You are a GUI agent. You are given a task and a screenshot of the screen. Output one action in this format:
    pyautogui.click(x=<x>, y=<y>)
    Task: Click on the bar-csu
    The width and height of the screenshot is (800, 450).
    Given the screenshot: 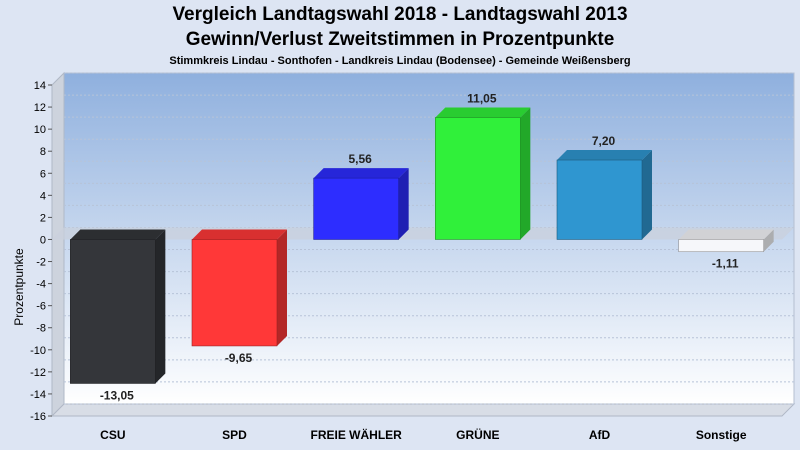 What is the action you would take?
    pyautogui.click(x=118, y=306)
    